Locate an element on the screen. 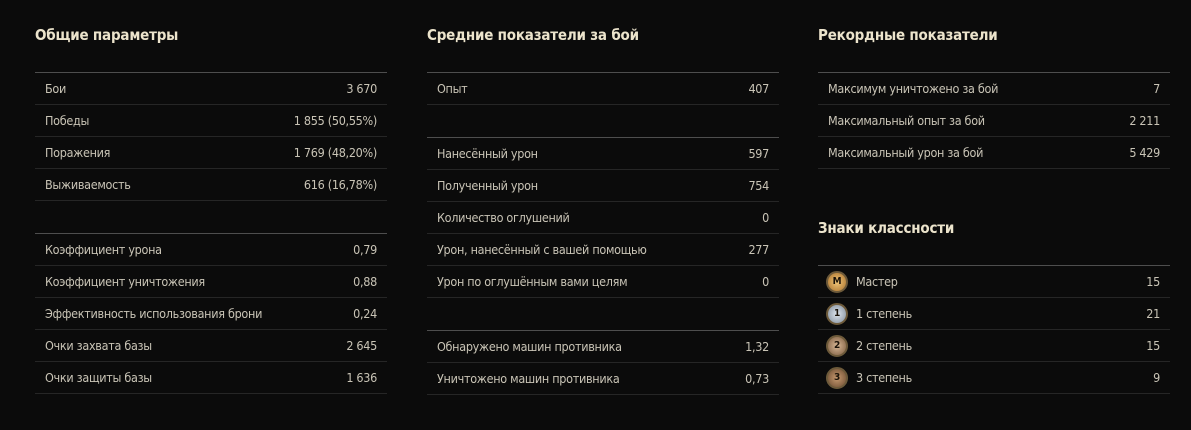  stat-label: Мастер is located at coordinates (877, 281).